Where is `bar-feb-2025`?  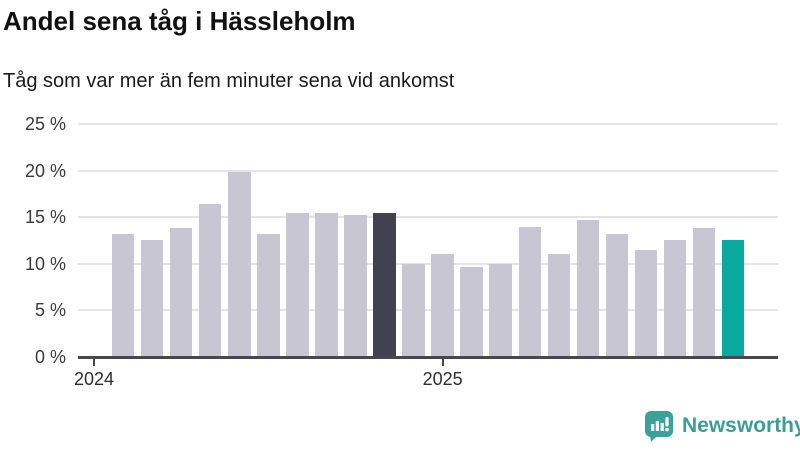
bar-feb-2025 is located at coordinates (471, 311).